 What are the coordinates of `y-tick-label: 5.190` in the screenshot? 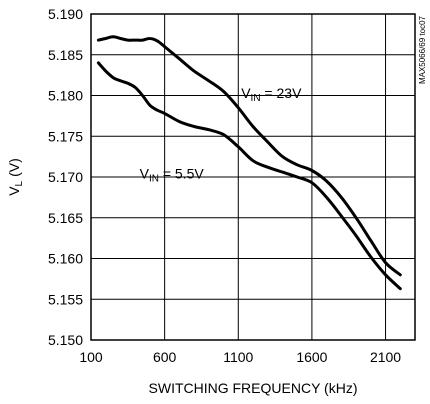 It's located at (65, 14).